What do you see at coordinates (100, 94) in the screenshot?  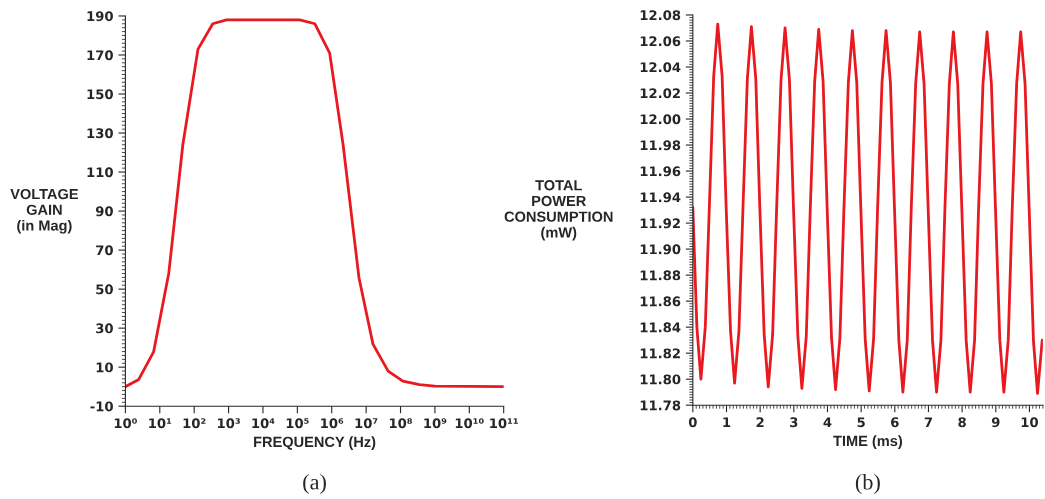 I see `y-tick-label: 150` at bounding box center [100, 94].